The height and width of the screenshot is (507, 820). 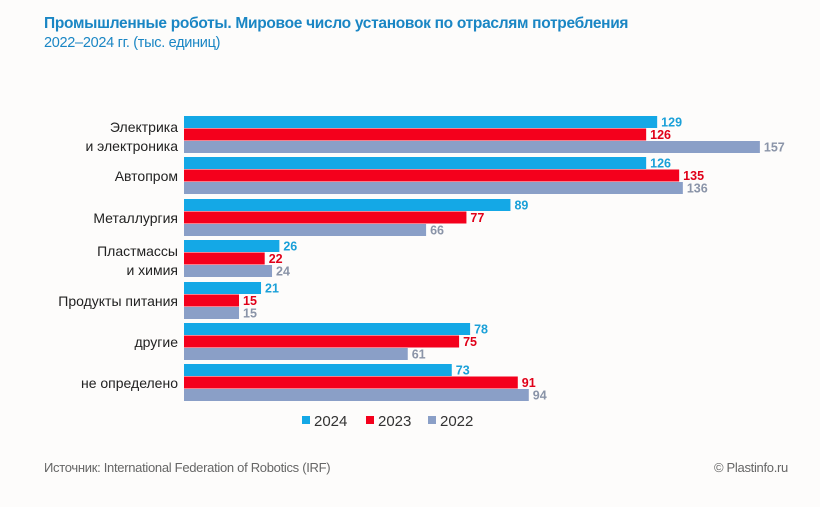 I want to click on data-label-2023: 22, so click(x=276, y=259).